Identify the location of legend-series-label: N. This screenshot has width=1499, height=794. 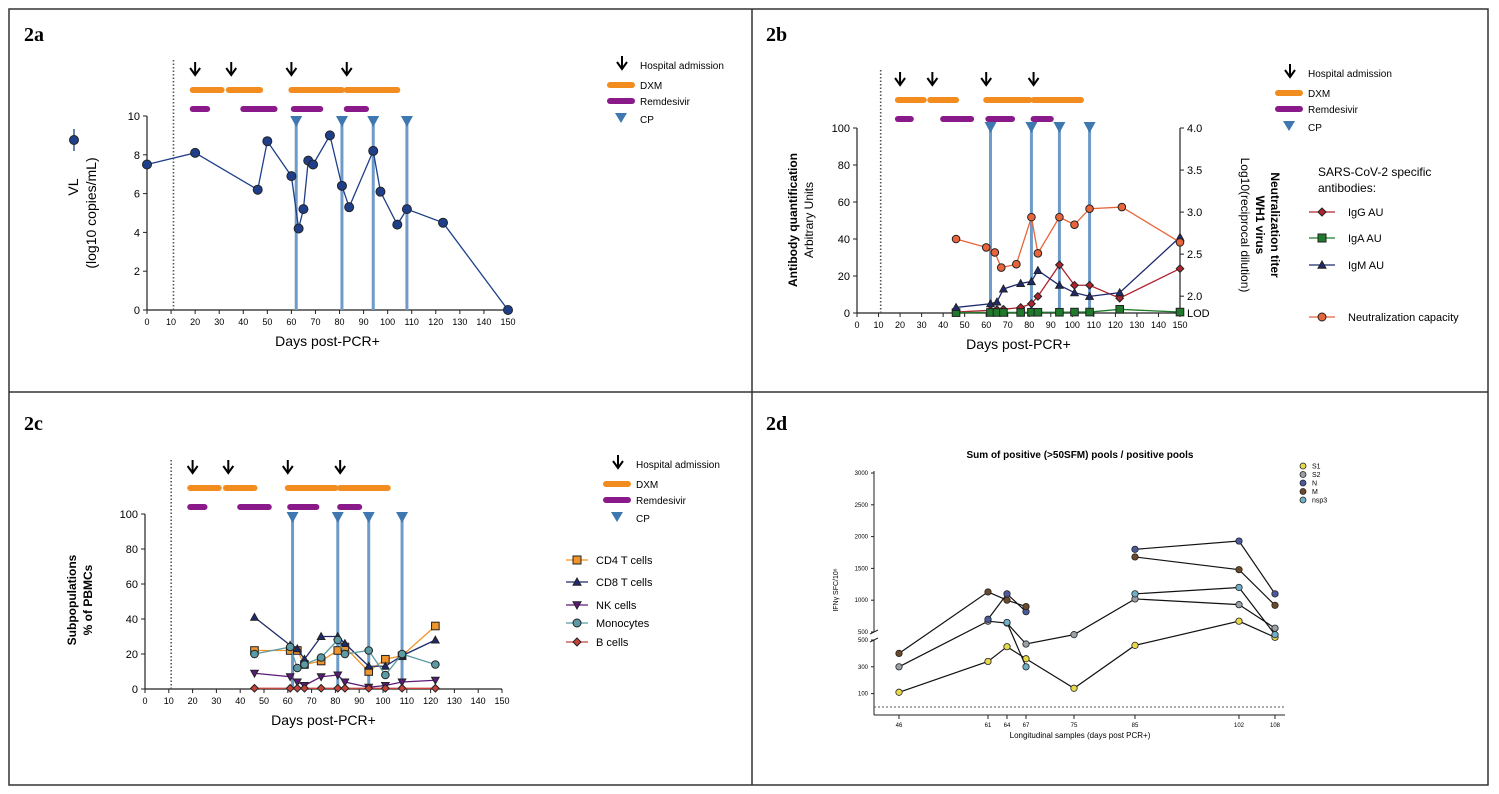
(1314, 484).